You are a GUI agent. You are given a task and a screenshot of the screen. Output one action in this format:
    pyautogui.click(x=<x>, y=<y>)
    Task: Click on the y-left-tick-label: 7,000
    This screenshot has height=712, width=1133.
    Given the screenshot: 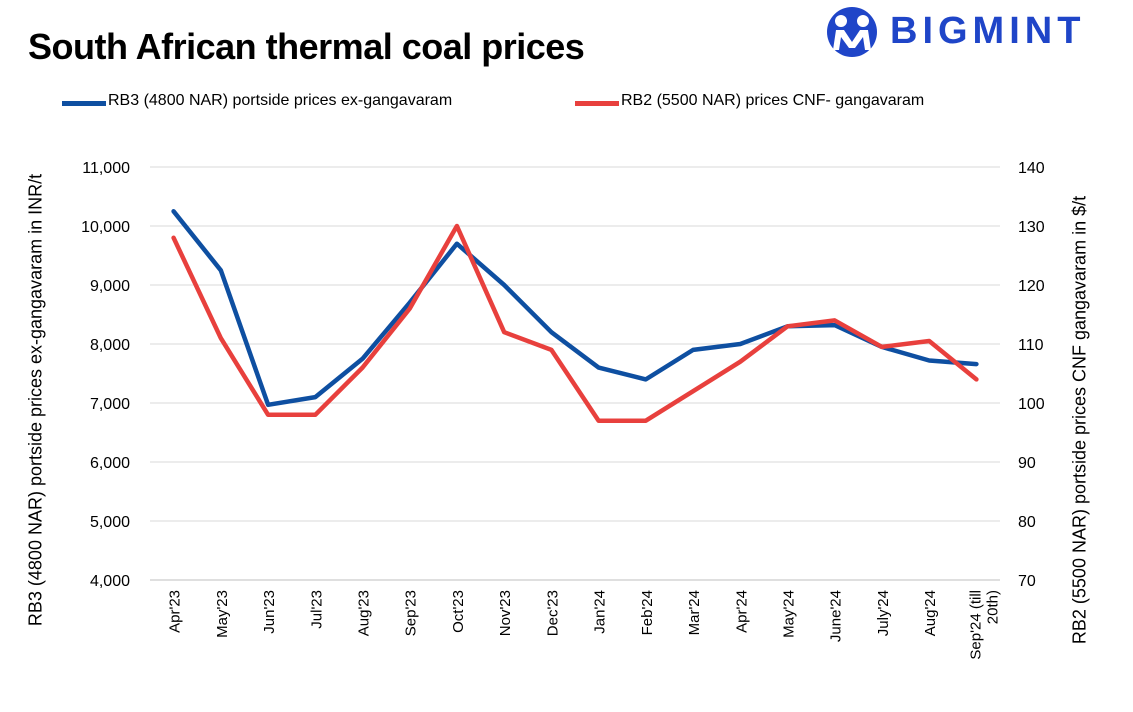 What is the action you would take?
    pyautogui.click(x=110, y=404)
    